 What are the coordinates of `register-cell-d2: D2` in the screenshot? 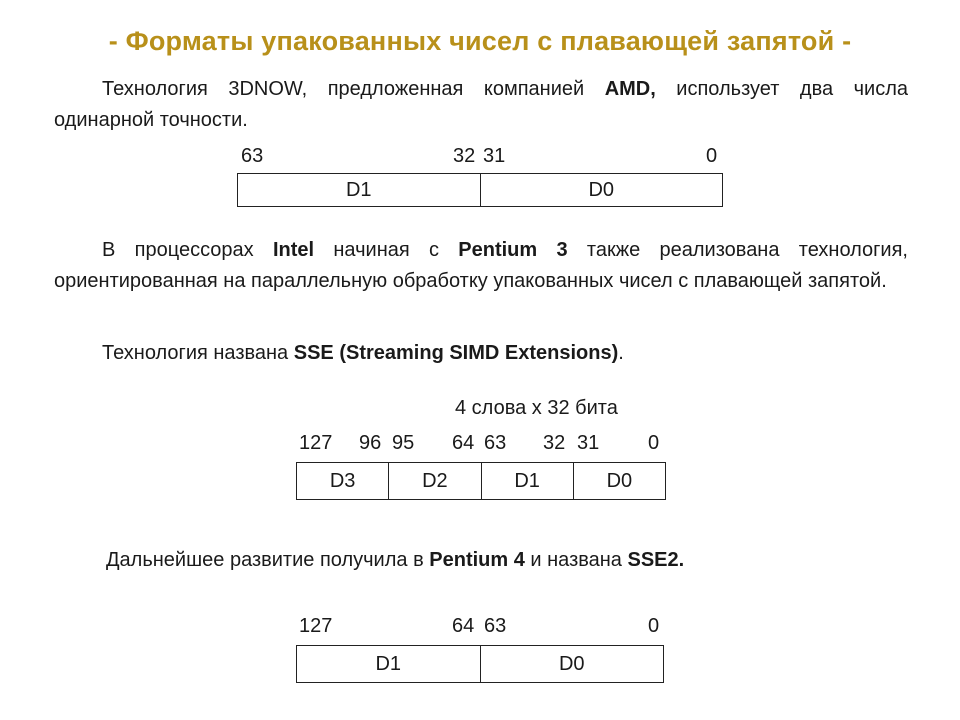 It's located at (435, 481).